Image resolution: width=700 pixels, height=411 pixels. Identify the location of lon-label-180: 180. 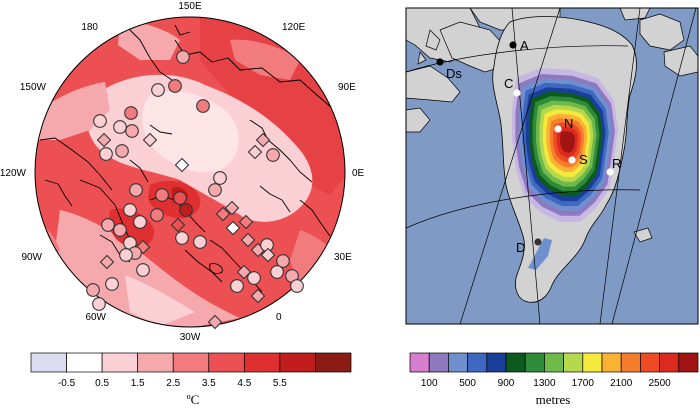
(89, 27).